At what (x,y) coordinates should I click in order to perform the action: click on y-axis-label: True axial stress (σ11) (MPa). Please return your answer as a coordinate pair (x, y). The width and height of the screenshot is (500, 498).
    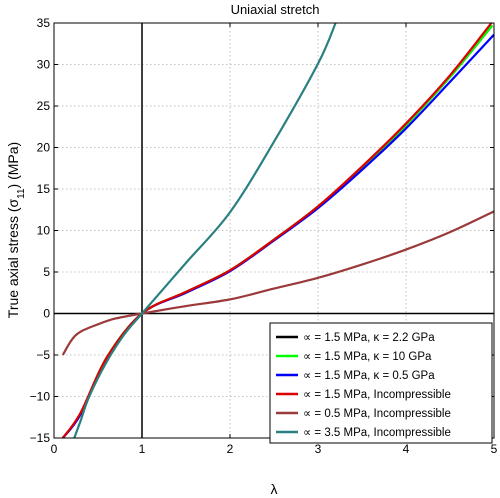
    Looking at the image, I should click on (16, 230).